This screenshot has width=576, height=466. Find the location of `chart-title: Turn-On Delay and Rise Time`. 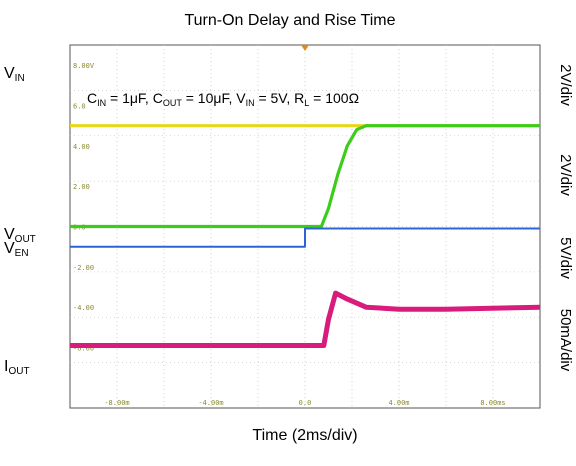

chart-title: Turn-On Delay and Rise Time is located at coordinates (289, 20).